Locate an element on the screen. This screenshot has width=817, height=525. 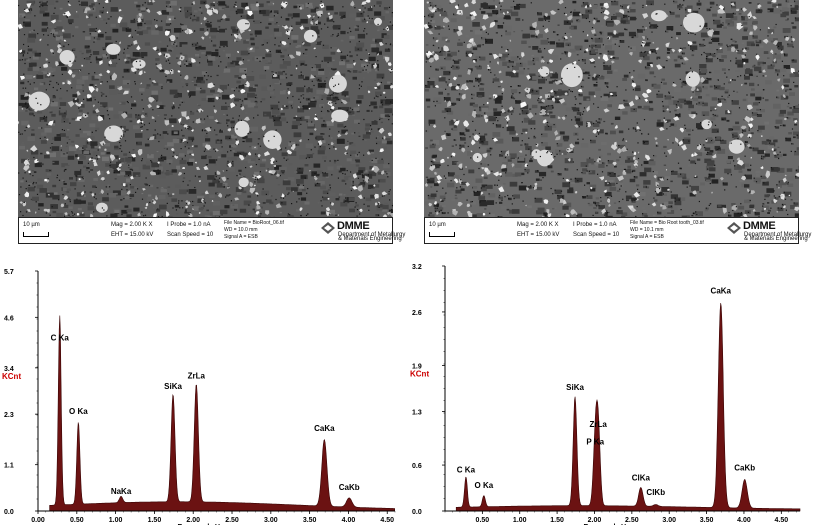
y-tick-label: 0.6 is located at coordinates (417, 466).